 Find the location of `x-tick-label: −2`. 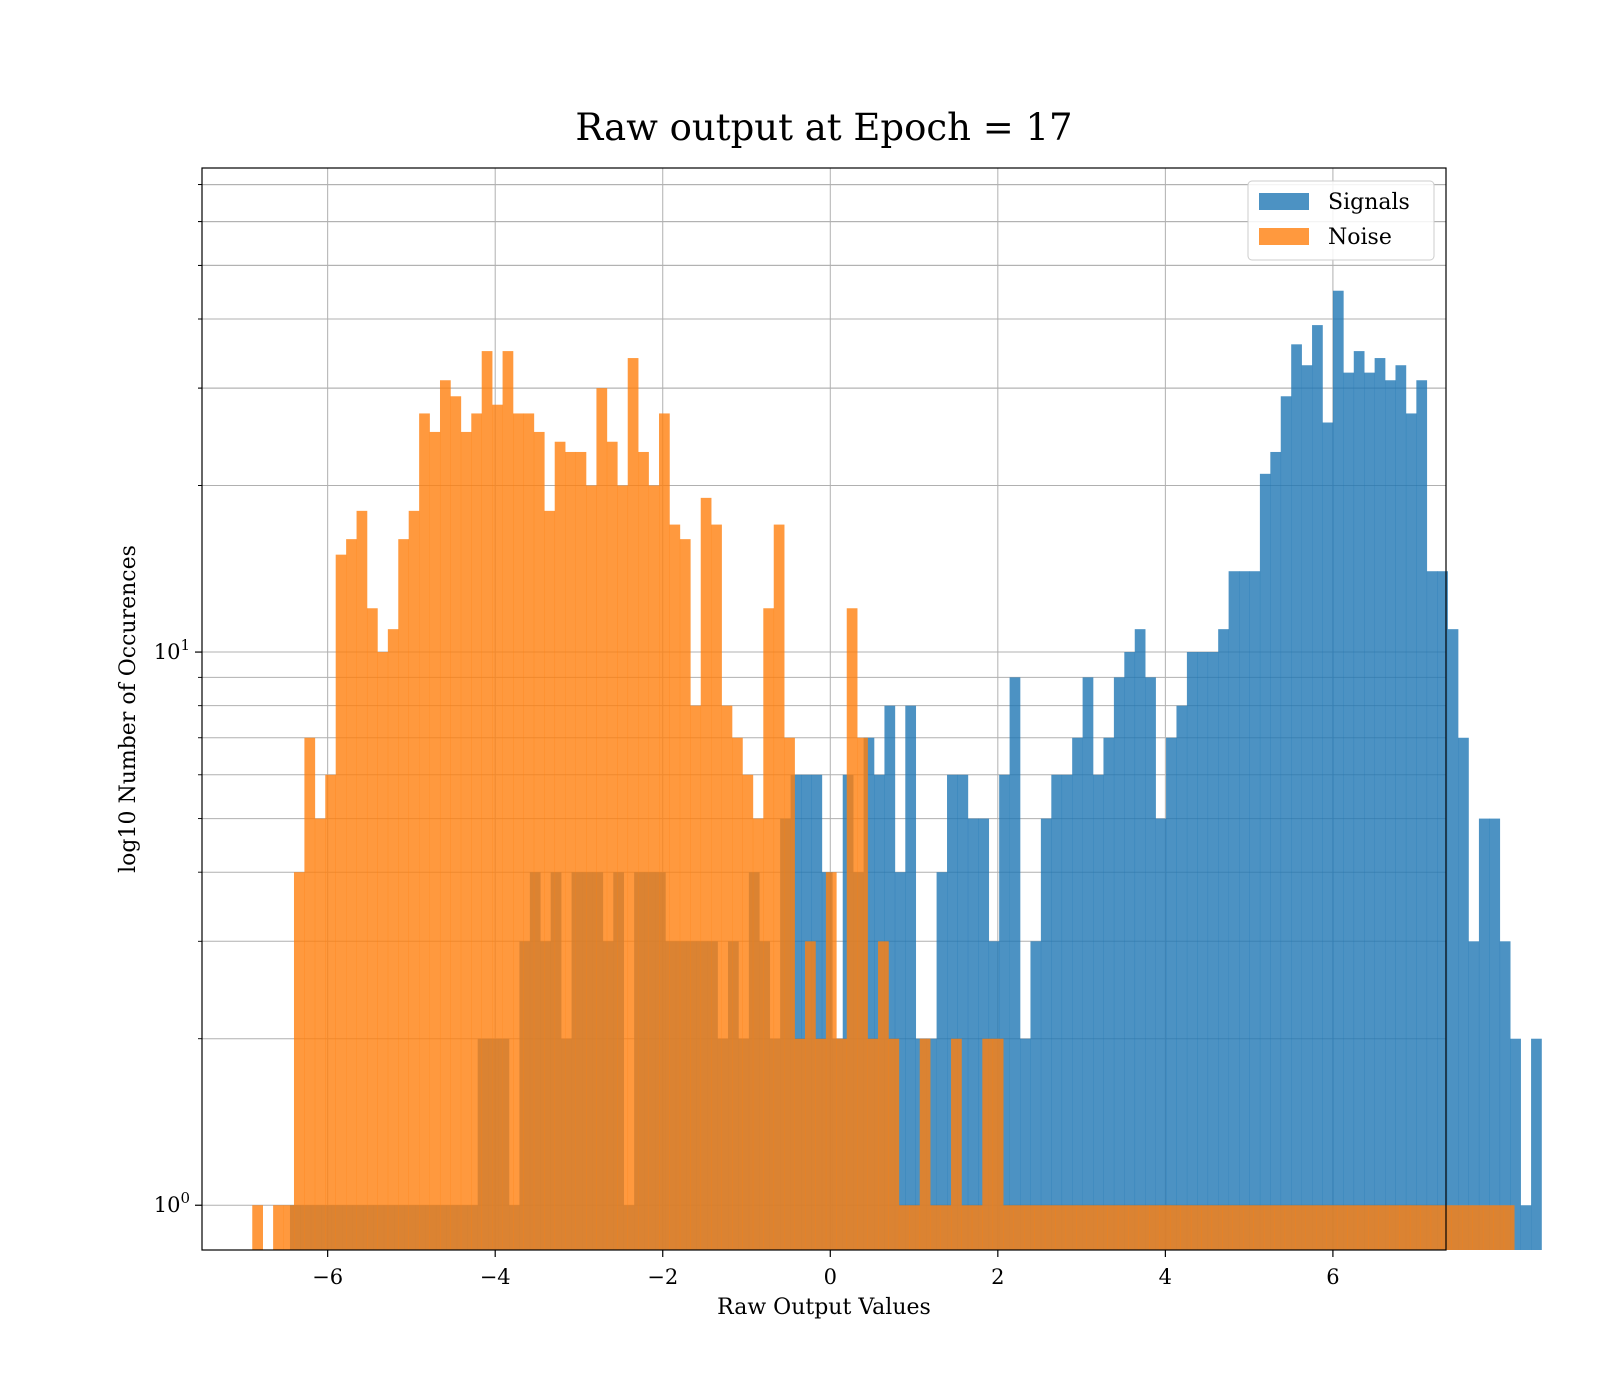

x-tick-label: −2 is located at coordinates (662, 1277).